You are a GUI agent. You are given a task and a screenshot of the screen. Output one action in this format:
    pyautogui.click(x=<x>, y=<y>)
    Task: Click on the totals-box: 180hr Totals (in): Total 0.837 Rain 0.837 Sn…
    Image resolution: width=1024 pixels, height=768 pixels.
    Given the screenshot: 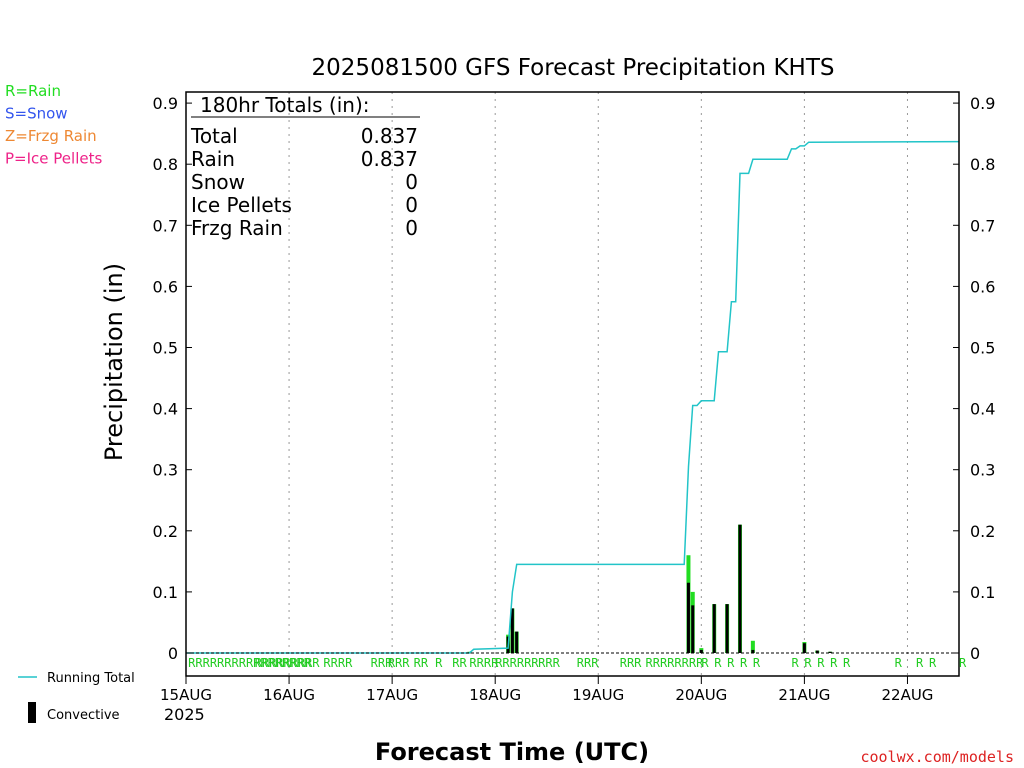 What is the action you would take?
    pyautogui.click(x=305, y=166)
    